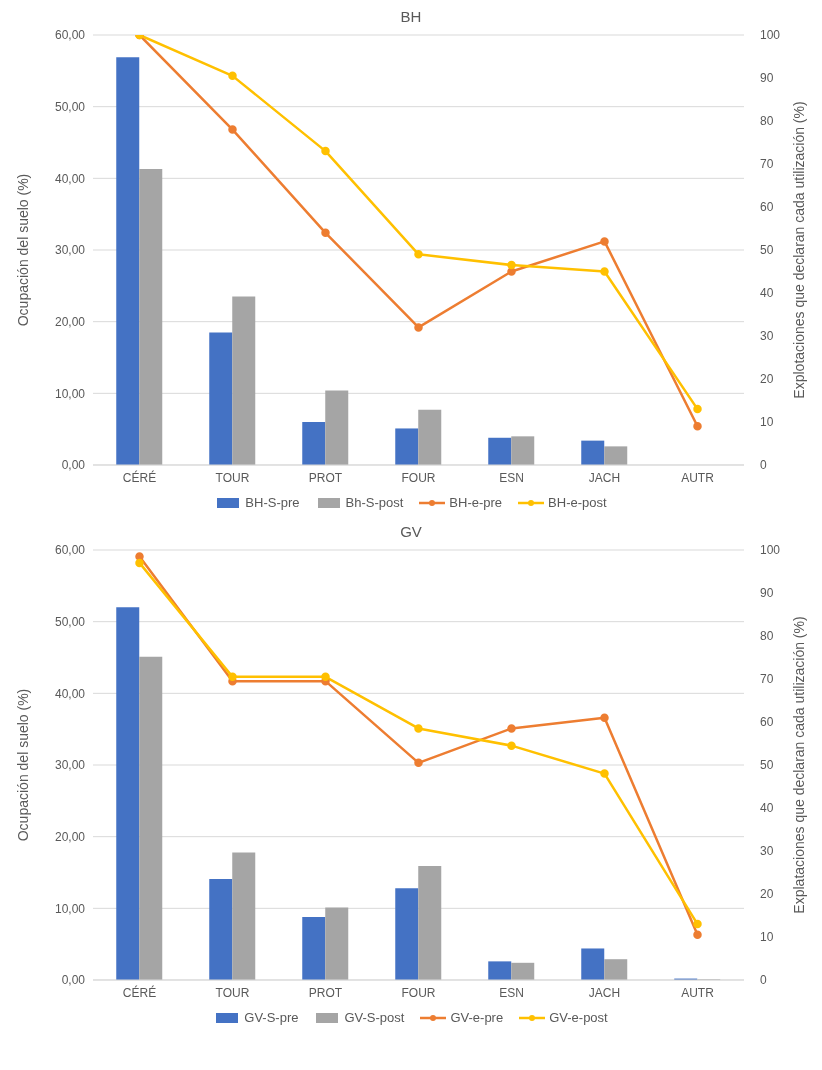 This screenshot has height=1070, width=822. I want to click on legend-label: BH-S-pre, so click(272, 502).